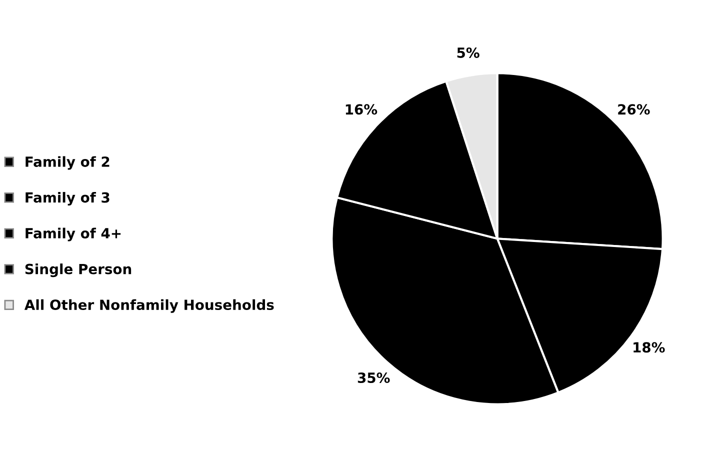  Describe the element at coordinates (649, 347) in the screenshot. I see `data-label: 18%` at that location.